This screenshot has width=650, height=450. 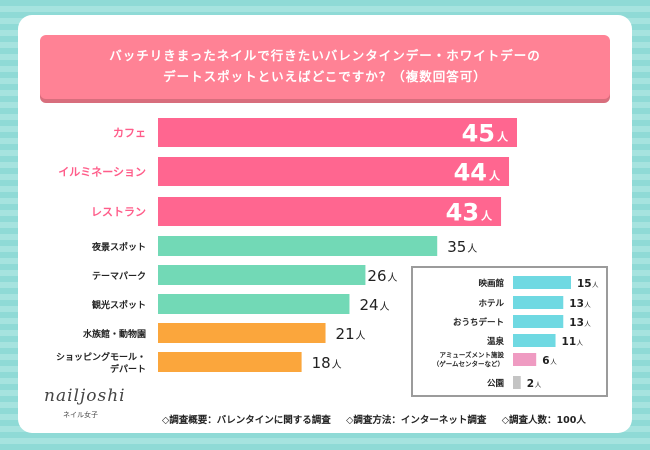 What do you see at coordinates (456, 247) in the screenshot?
I see `value-label: 35` at bounding box center [456, 247].